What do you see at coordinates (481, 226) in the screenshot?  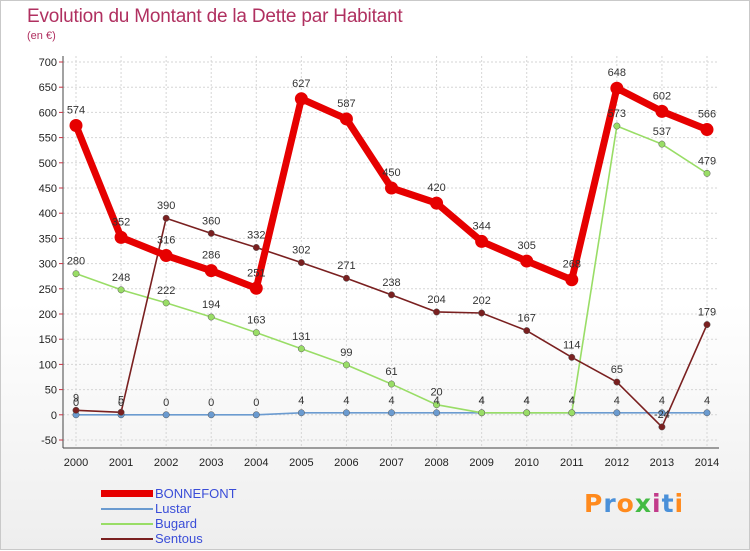 I see `data-label-bonnefont: 344` at bounding box center [481, 226].